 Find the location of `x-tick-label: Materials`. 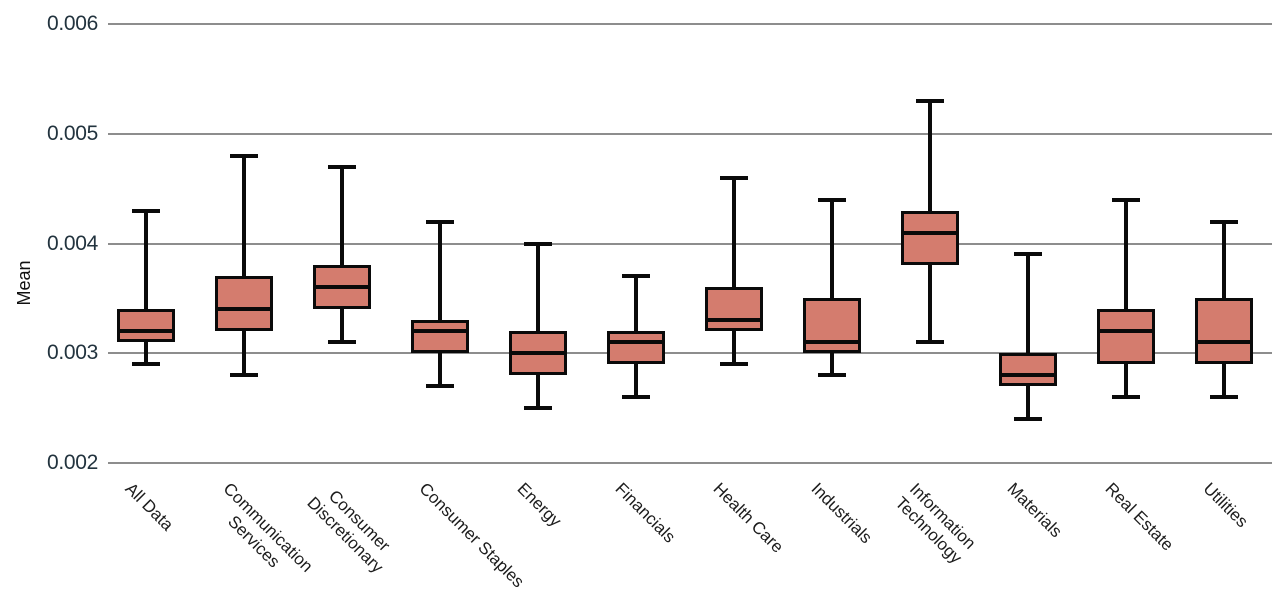

x-tick-label: Materials is located at coordinates (1034, 510).